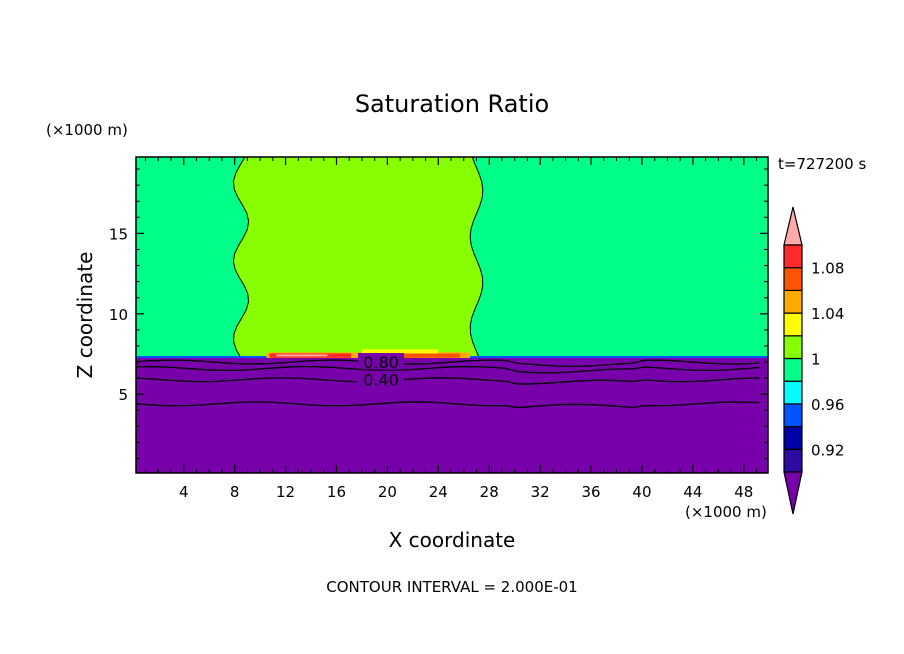 This screenshot has height=654, width=904. Describe the element at coordinates (400, 351) in the screenshot. I see `region-strip-yellow` at that location.